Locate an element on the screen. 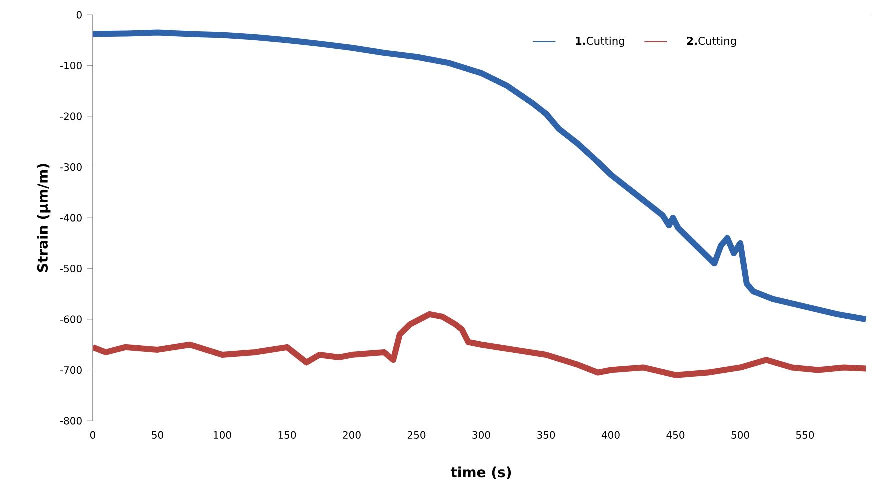 The width and height of the screenshot is (877, 503). y-tick-label: -700 is located at coordinates (71, 370).